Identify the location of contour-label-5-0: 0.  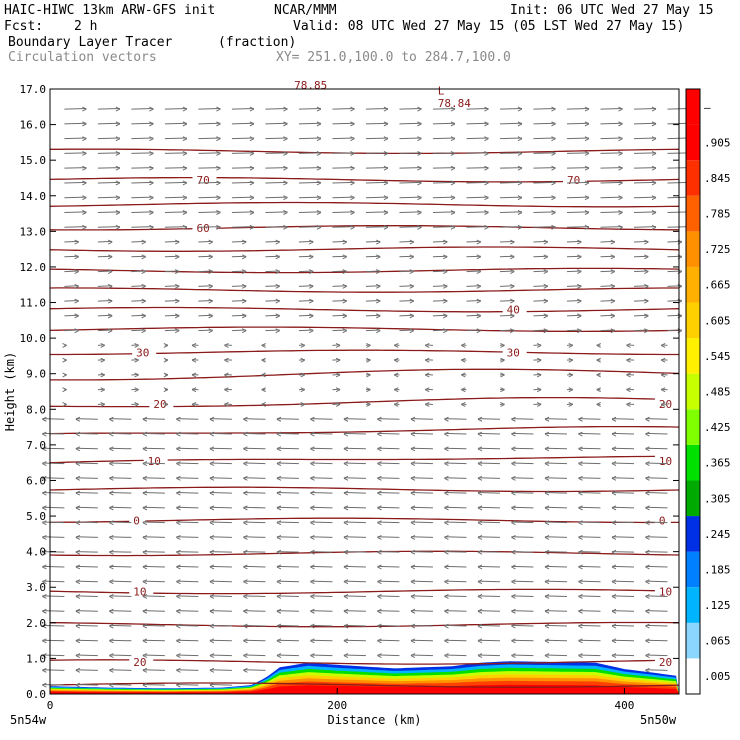
(136, 520).